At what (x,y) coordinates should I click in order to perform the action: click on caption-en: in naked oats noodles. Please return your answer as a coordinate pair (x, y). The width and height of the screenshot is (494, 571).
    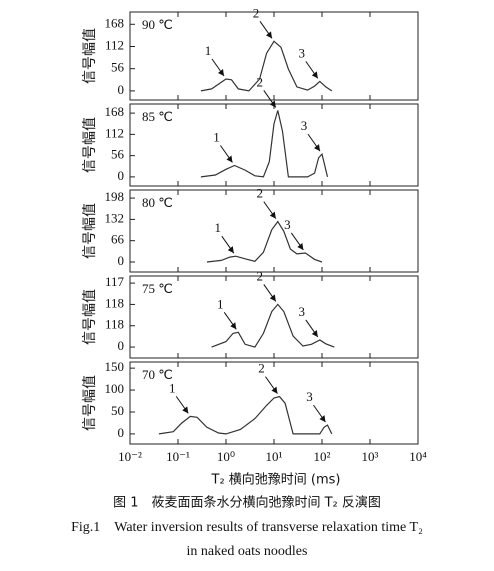
    Looking at the image, I should click on (247, 551).